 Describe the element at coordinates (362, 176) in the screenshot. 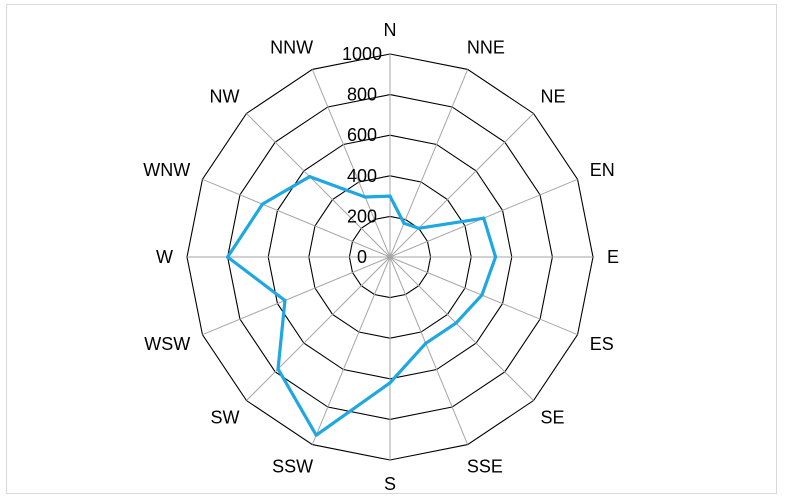

I see `radial-tick-label-400: 400` at that location.